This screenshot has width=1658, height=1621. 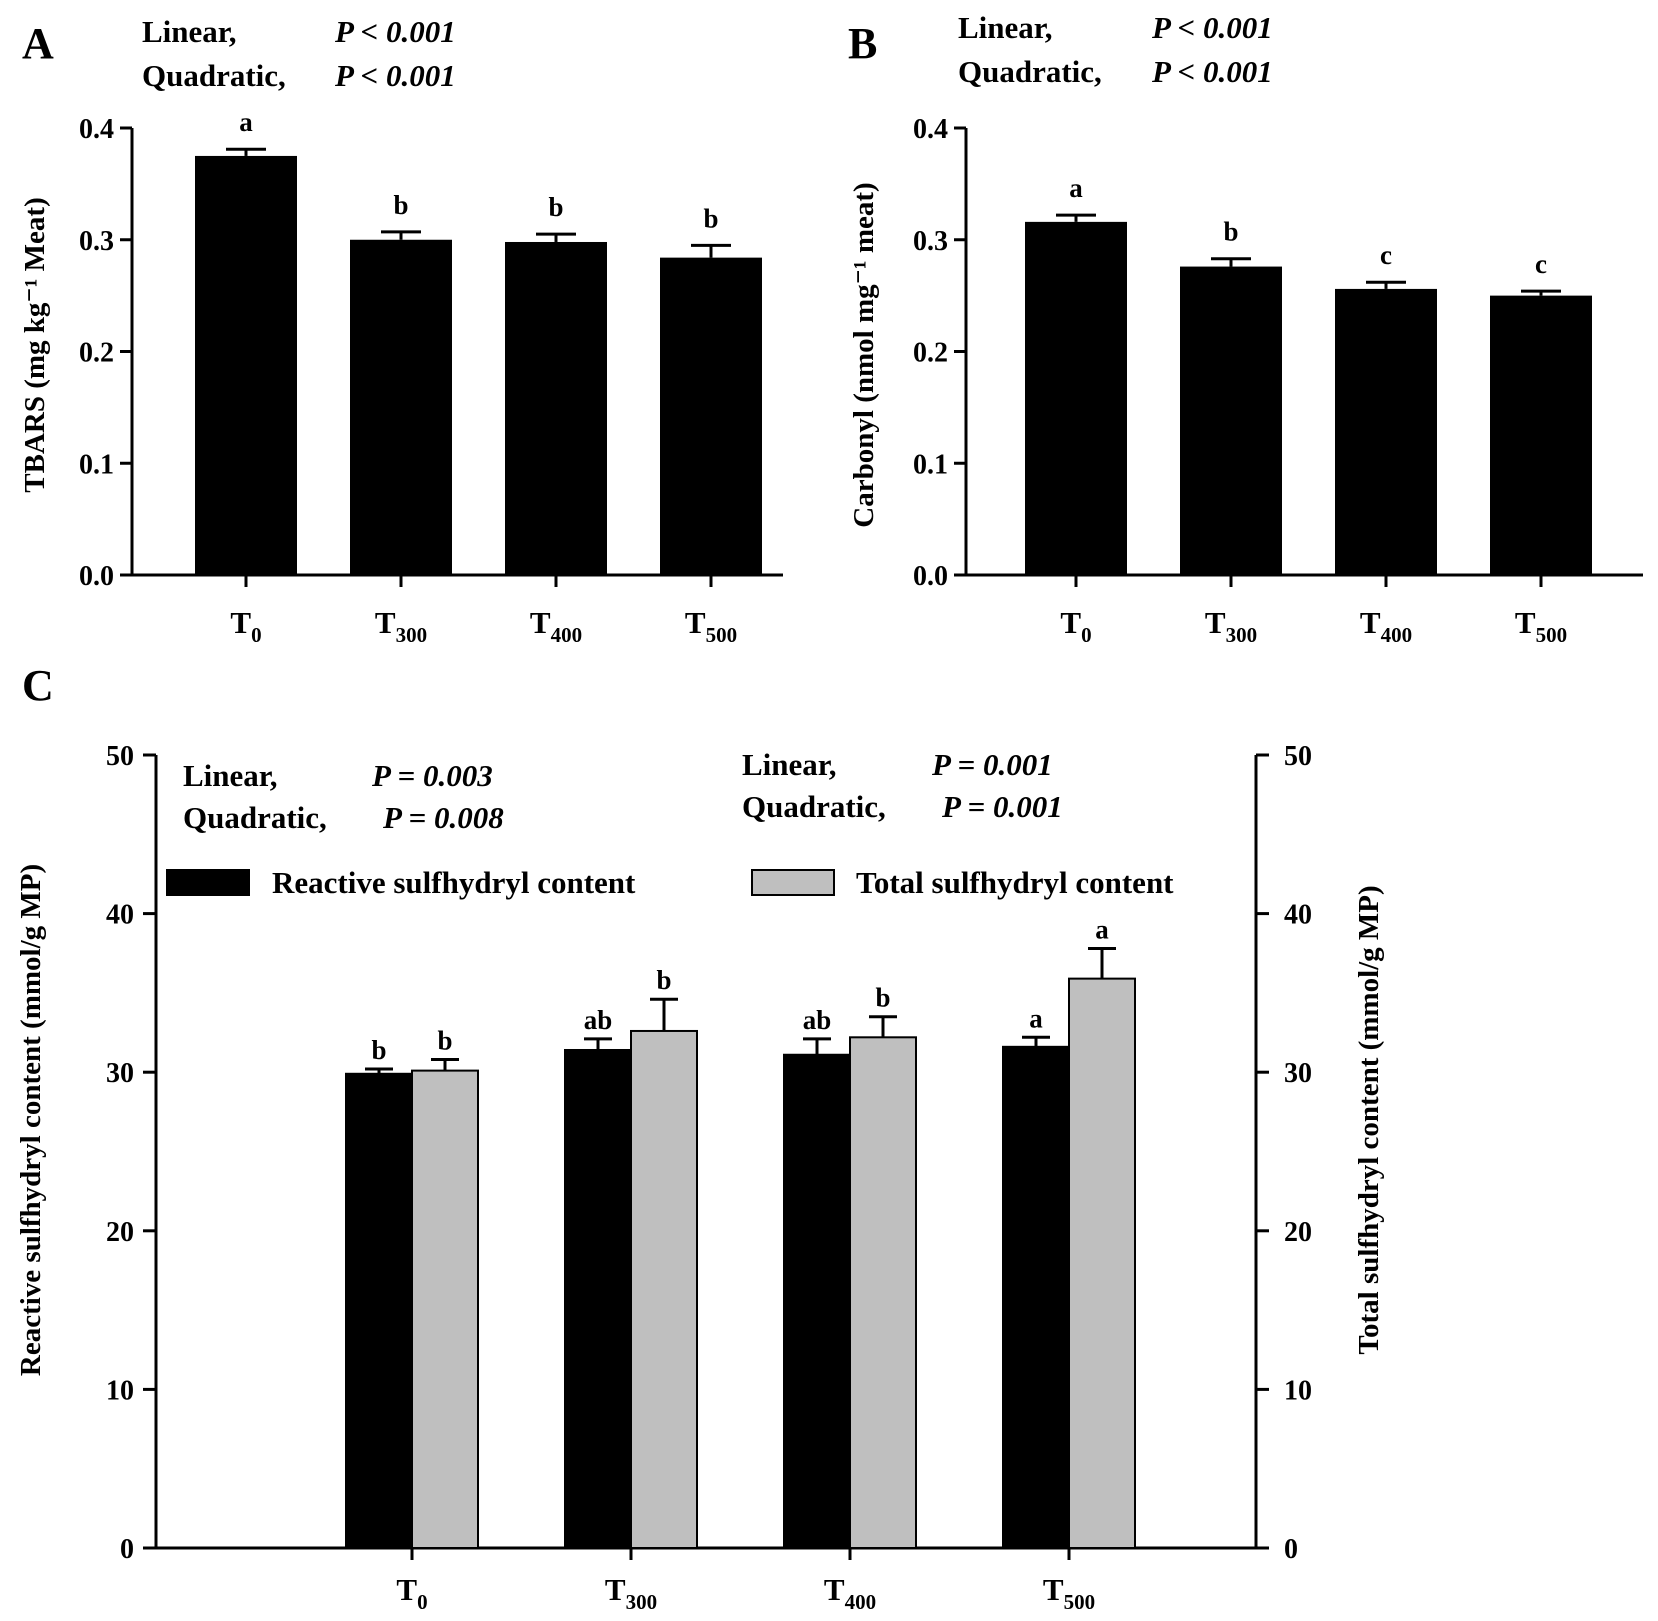 I want to click on panel-b-quadratic-p: P < 0.001, so click(x=1212, y=71).